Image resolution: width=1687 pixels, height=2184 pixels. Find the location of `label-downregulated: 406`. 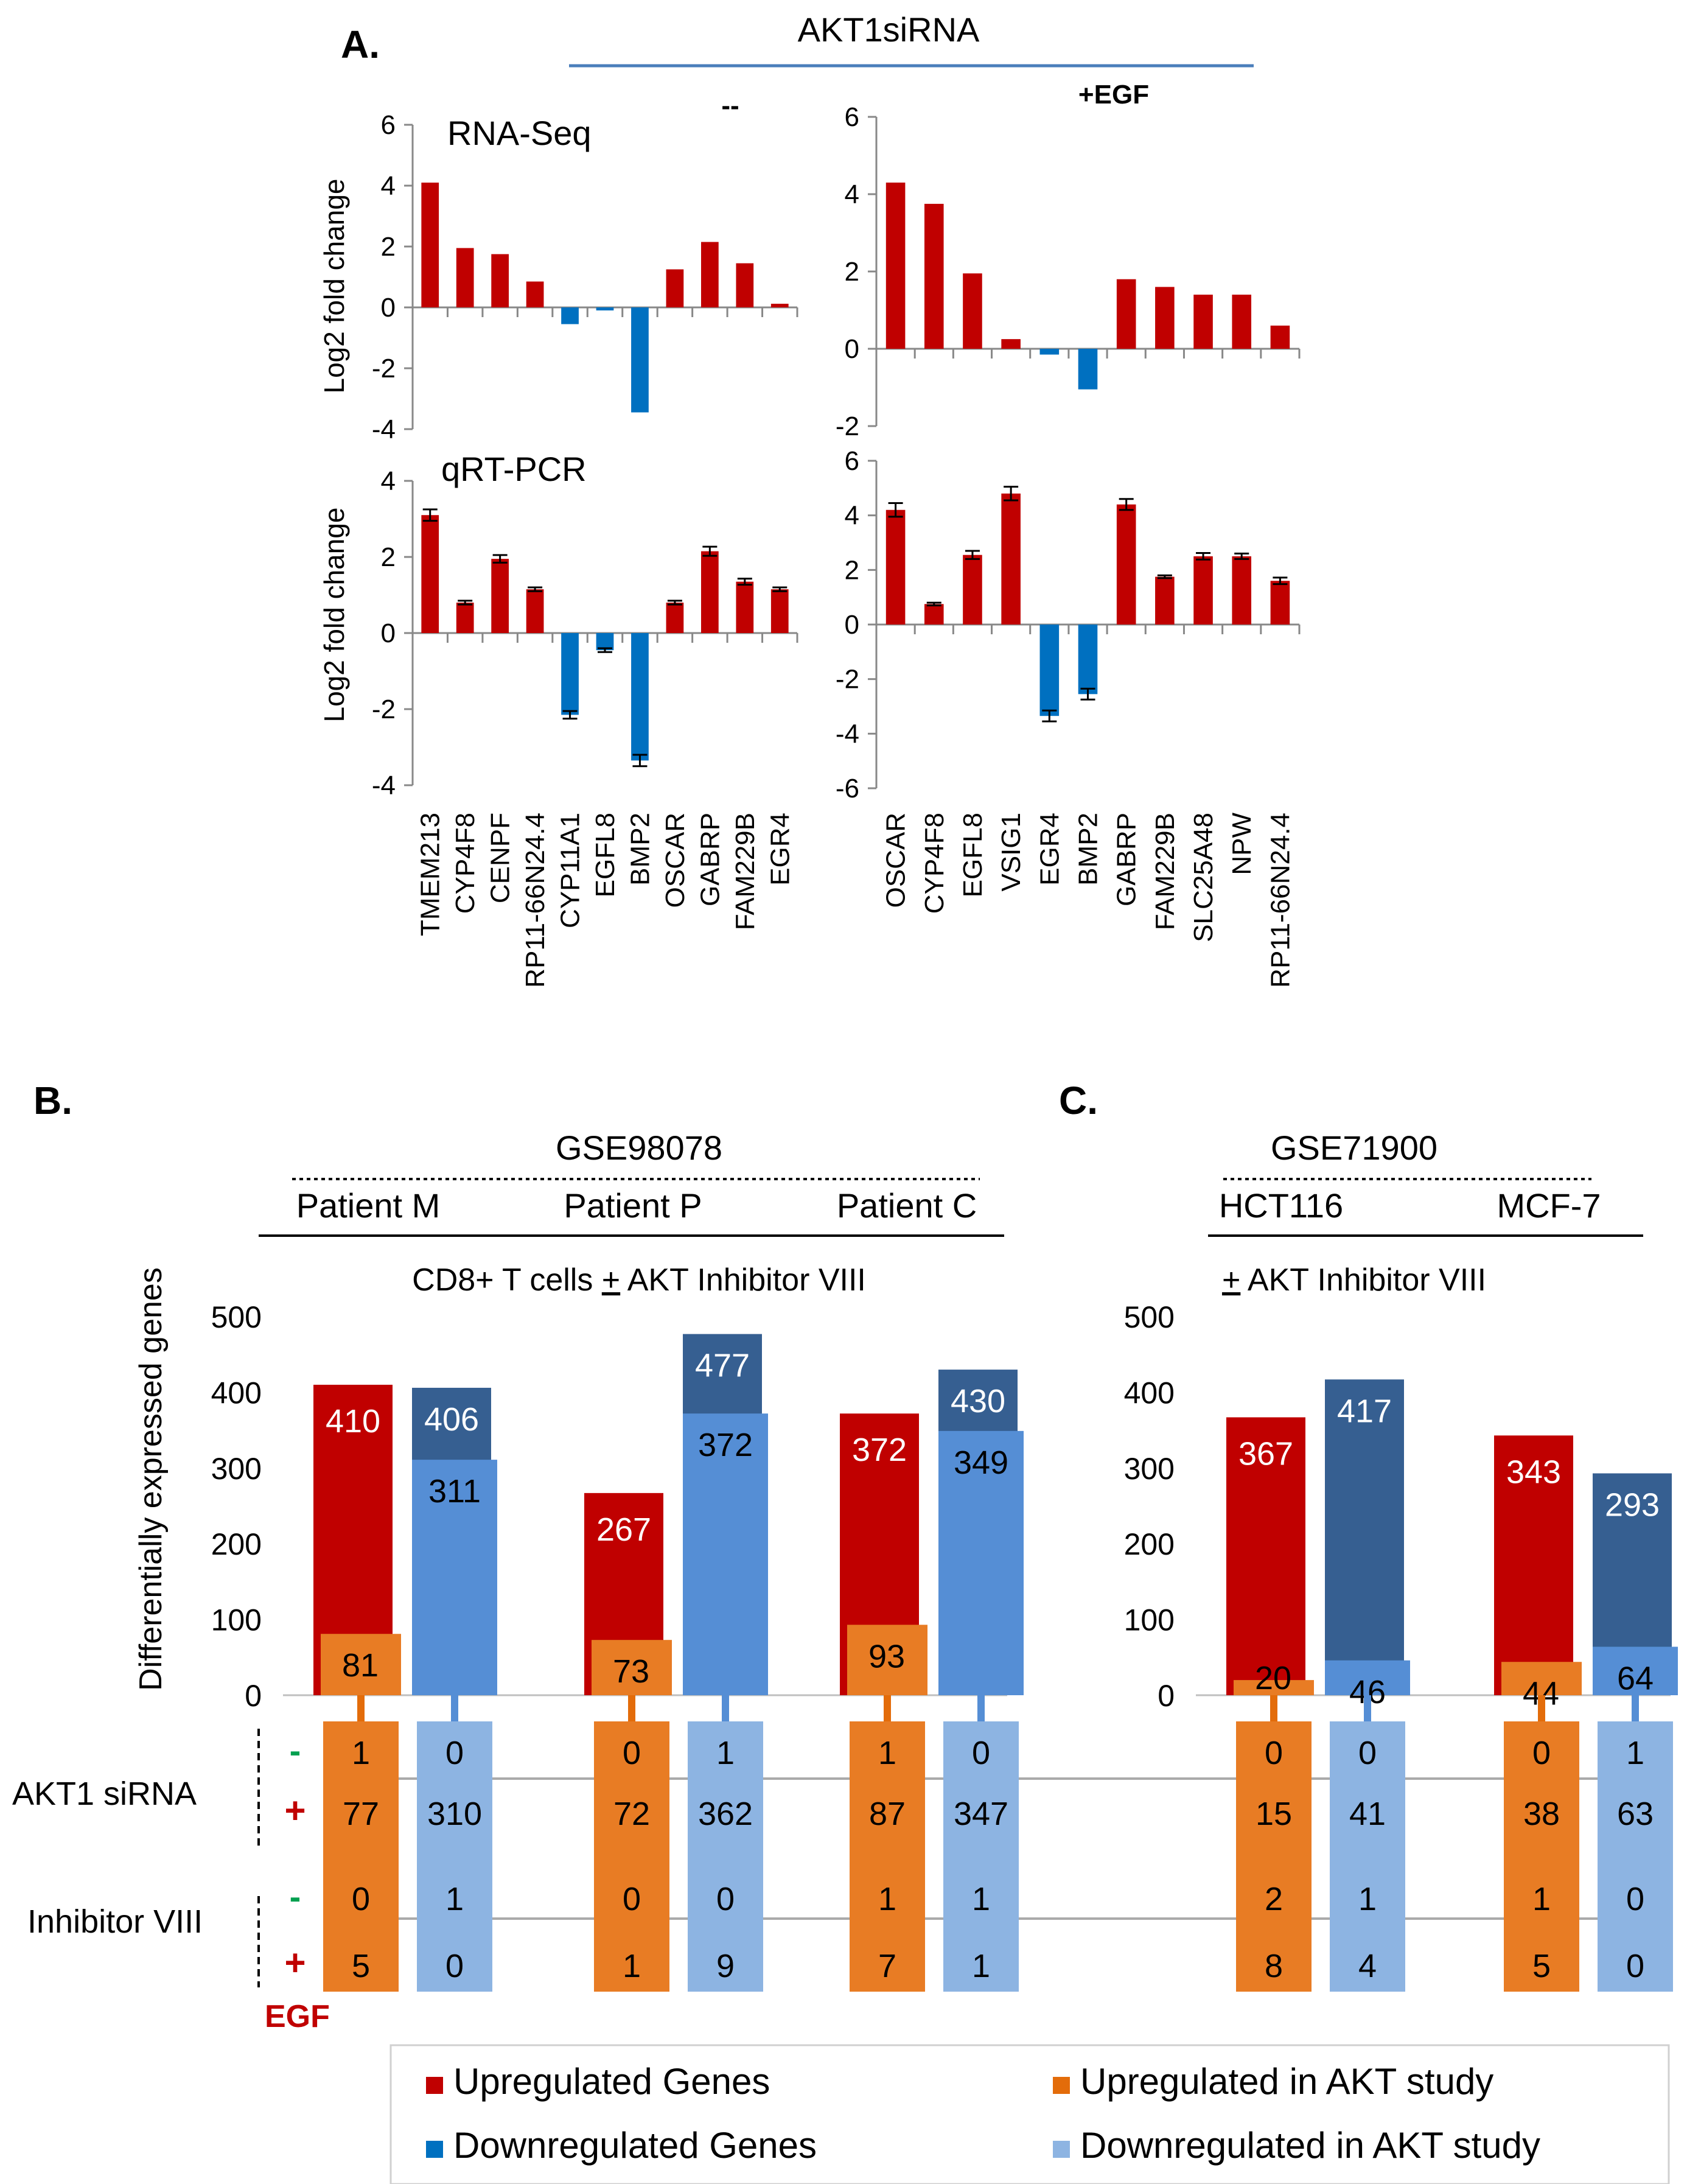

label-downregulated: 406 is located at coordinates (451, 1419).